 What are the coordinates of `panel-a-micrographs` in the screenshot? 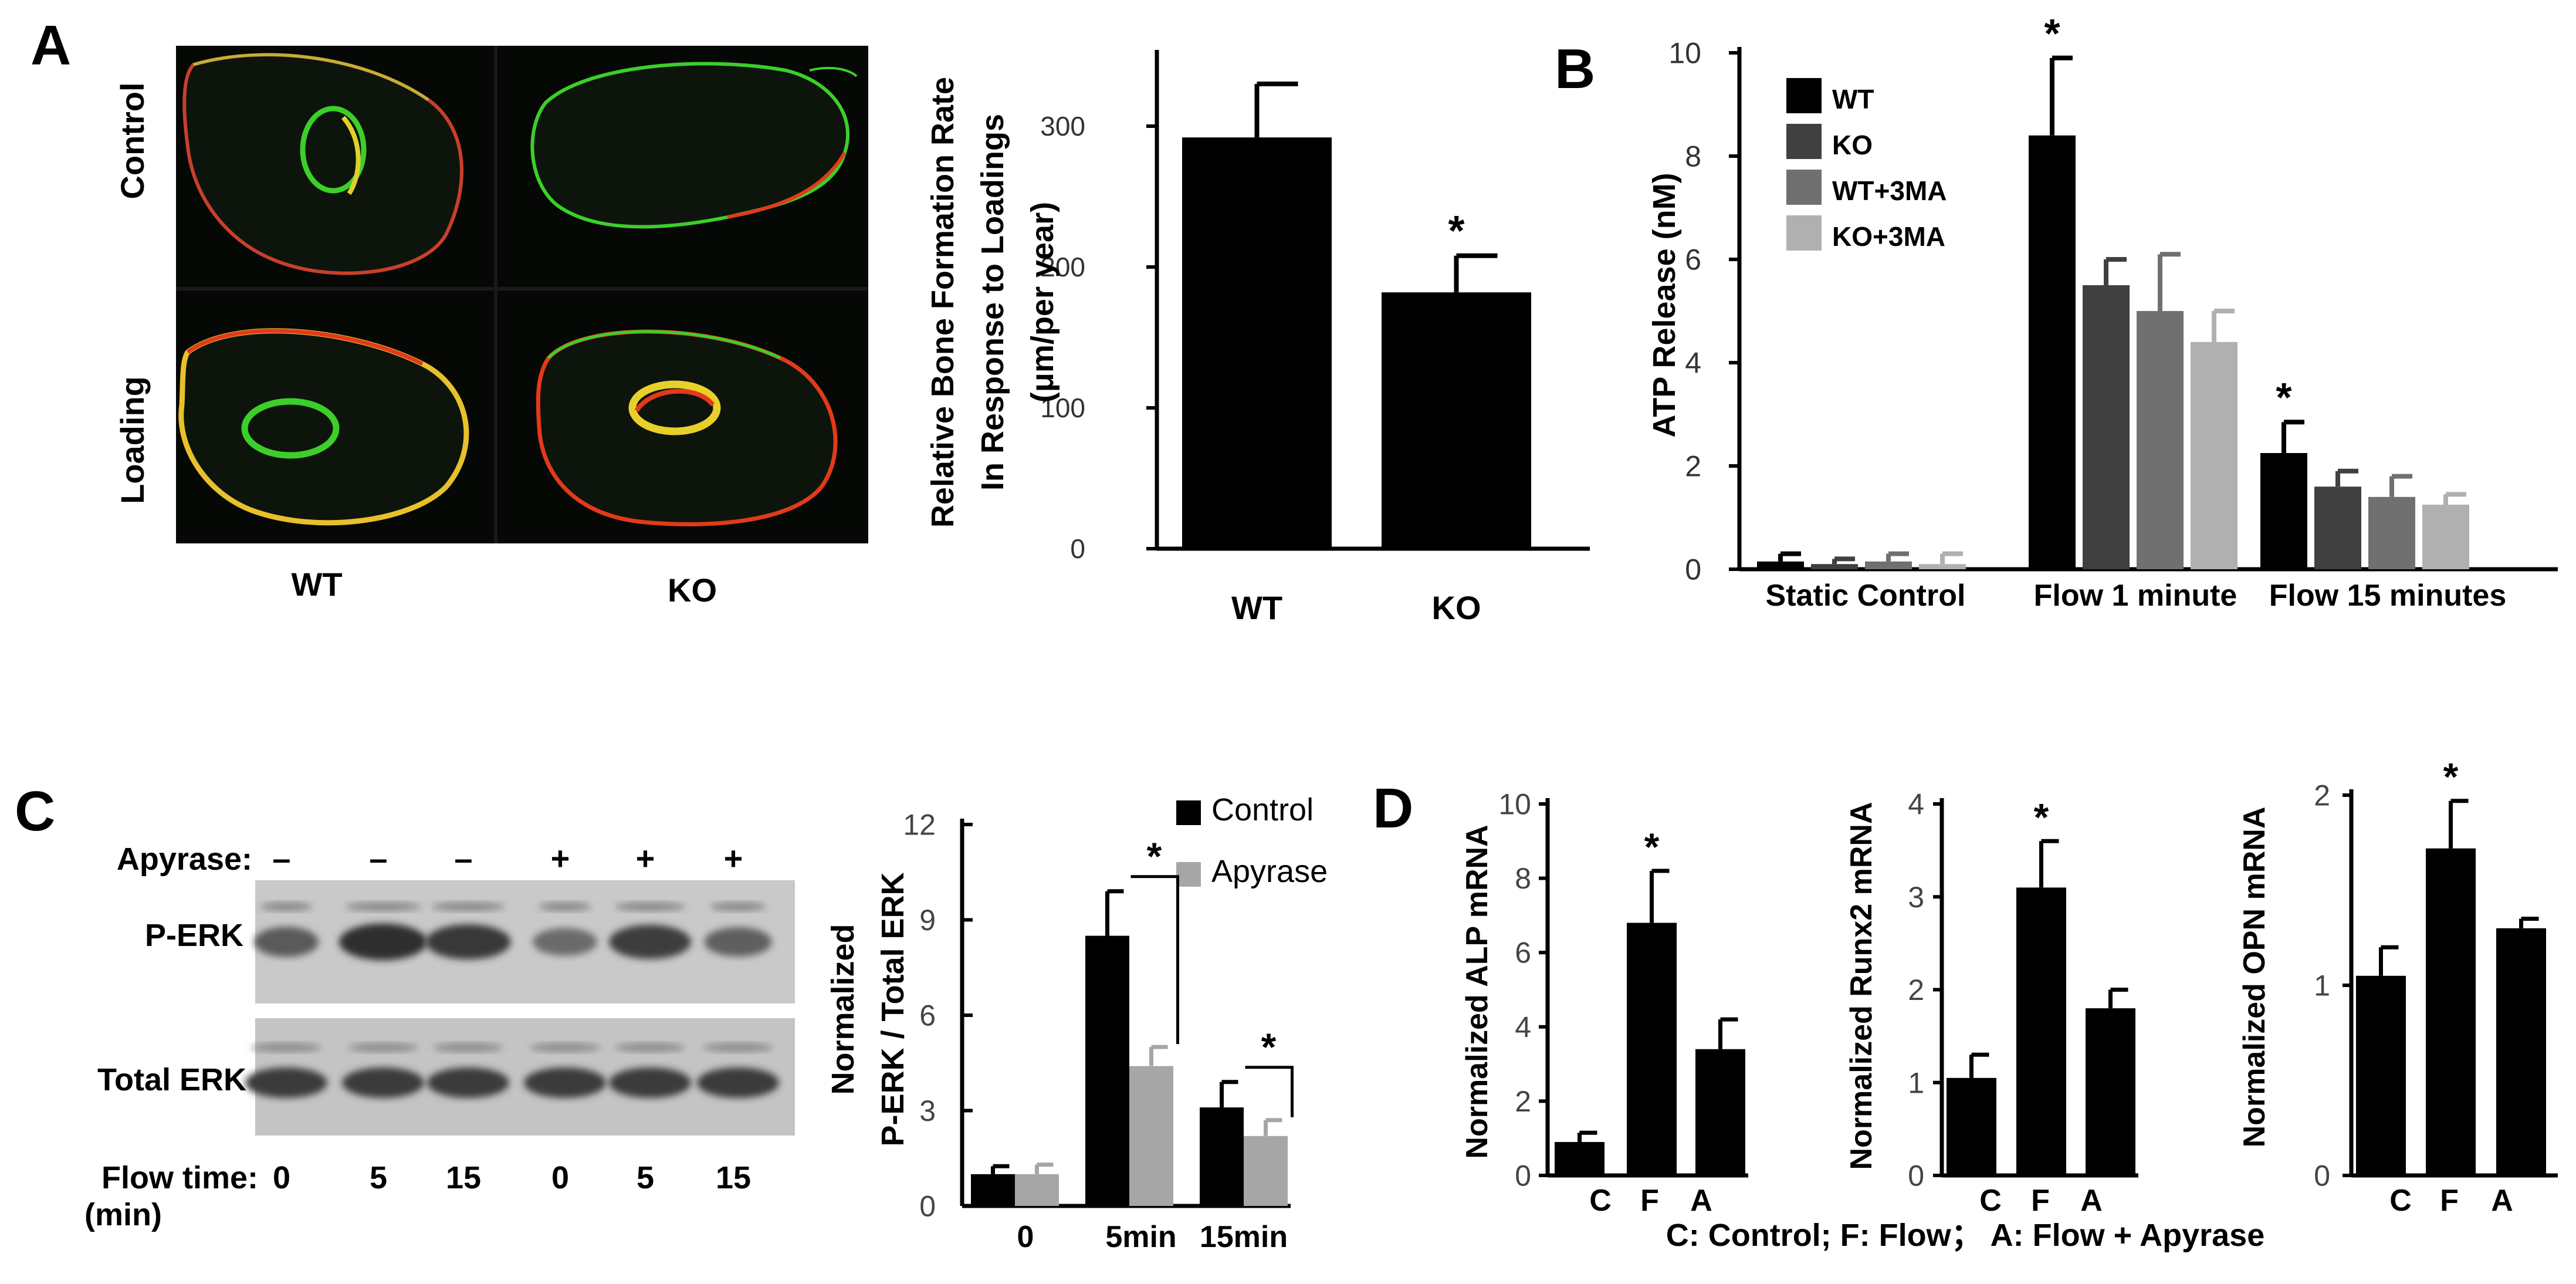 It's located at (522, 294).